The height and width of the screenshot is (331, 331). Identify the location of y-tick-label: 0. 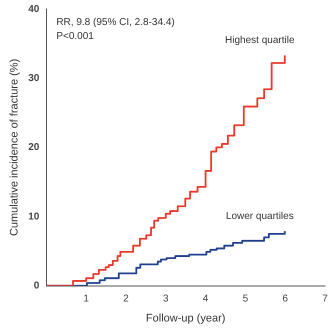
(37, 286).